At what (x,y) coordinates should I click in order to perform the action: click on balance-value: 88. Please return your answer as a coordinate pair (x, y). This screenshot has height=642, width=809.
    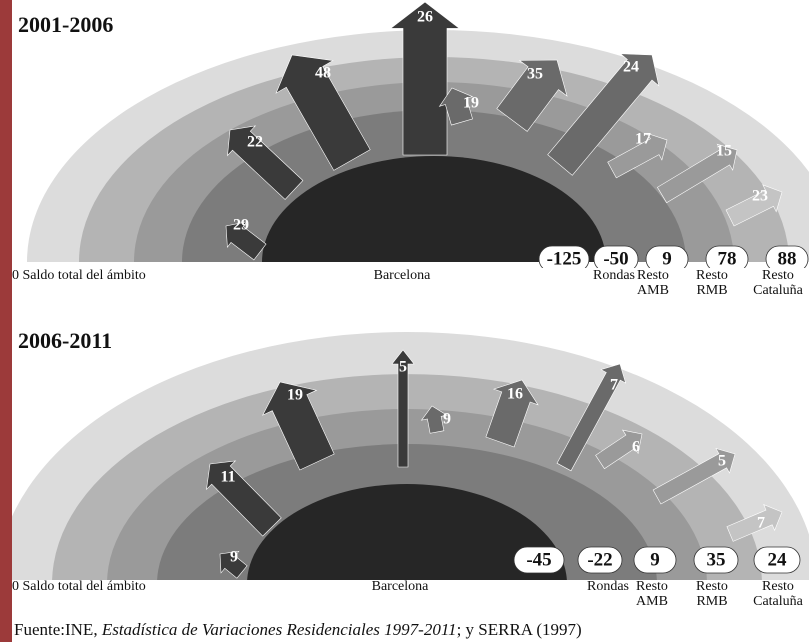
    Looking at the image, I should click on (787, 258).